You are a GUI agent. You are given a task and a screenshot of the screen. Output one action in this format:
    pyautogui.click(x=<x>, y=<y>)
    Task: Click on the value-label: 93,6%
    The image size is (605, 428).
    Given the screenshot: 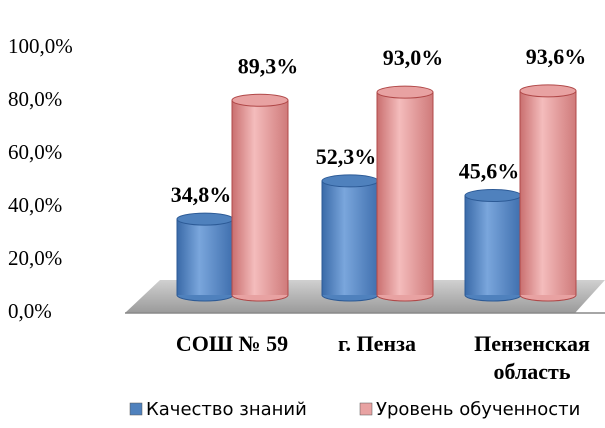 What is the action you would take?
    pyautogui.click(x=556, y=56)
    